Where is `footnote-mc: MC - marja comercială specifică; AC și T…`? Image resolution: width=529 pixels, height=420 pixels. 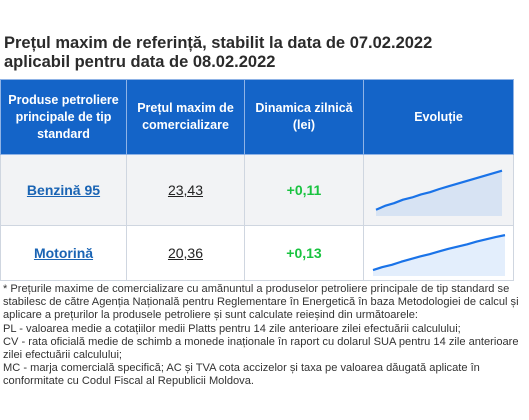 footnote-mc: MC - marja comercială specifică; AC și T… is located at coordinates (241, 375).